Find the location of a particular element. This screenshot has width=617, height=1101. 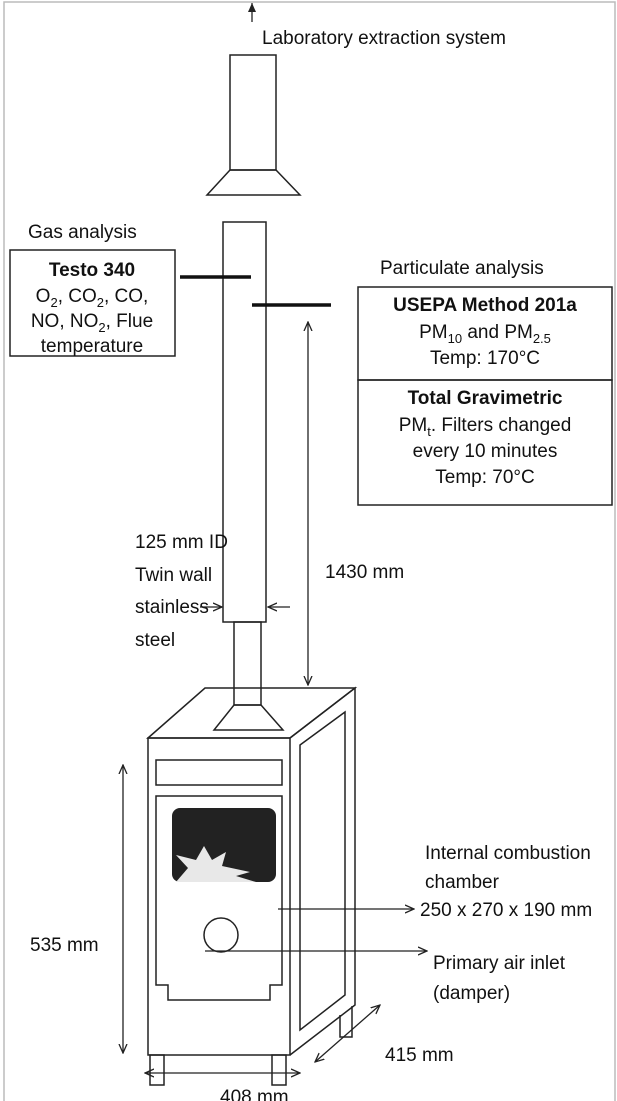

text-line: Temp: 70°C is located at coordinates (484, 477).